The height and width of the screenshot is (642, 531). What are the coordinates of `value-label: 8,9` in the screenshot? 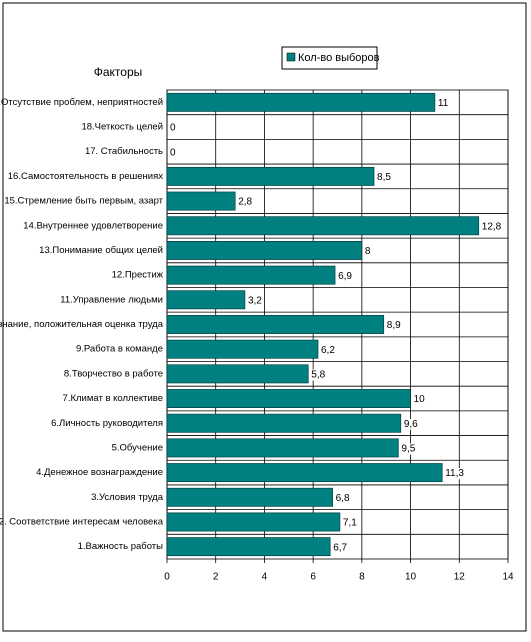 It's located at (394, 325).